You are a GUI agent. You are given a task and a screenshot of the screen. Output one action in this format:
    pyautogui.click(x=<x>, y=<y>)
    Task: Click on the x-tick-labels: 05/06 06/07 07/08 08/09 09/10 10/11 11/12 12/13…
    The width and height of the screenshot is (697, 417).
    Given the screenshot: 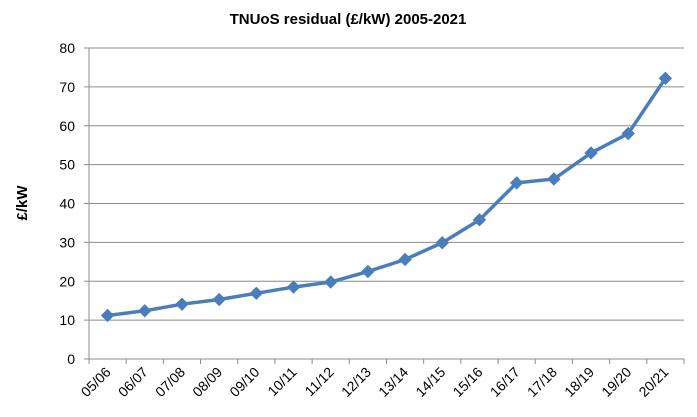 What is the action you would take?
    pyautogui.click(x=375, y=382)
    